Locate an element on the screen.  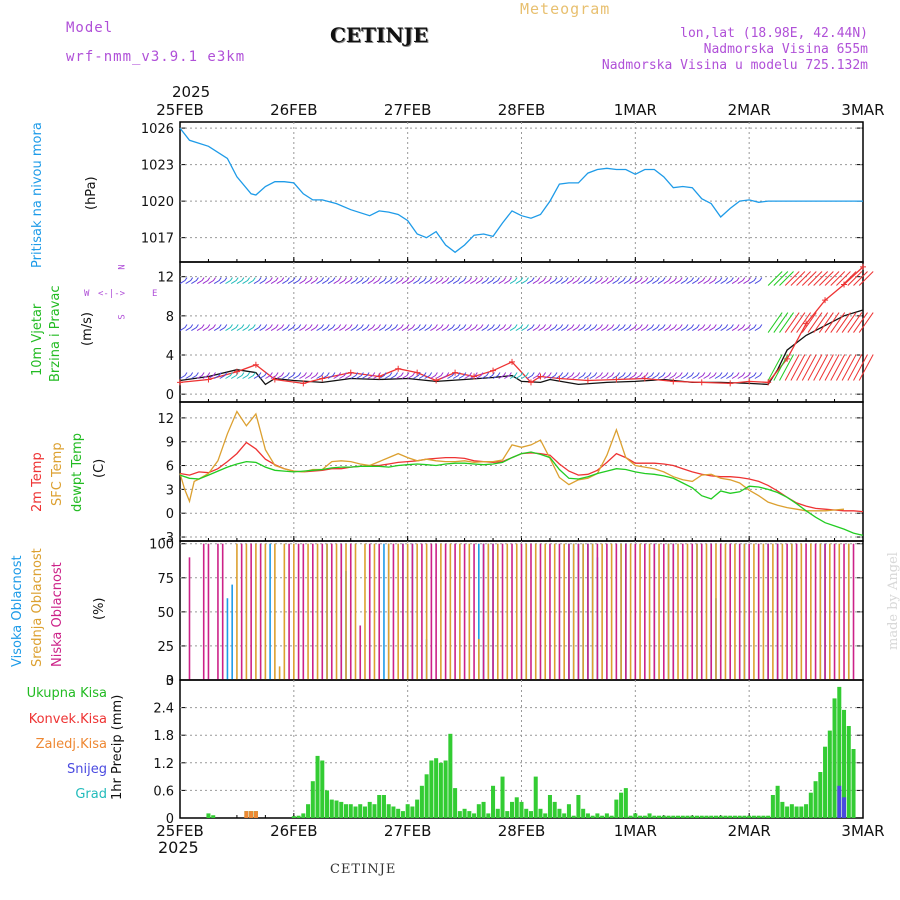
x-tick-label-top: 2MAR is located at coordinates (749, 110).